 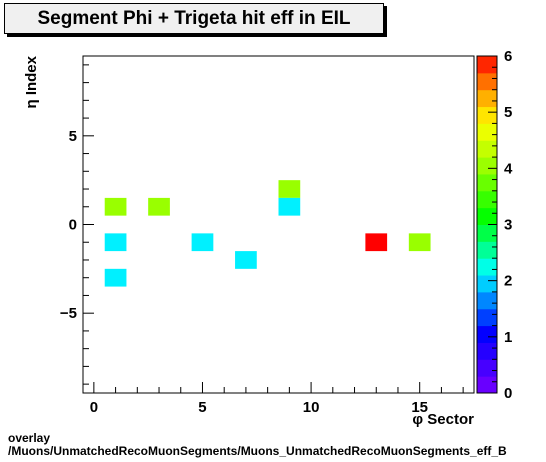 I want to click on x-tick-label: 5, so click(x=202, y=407).